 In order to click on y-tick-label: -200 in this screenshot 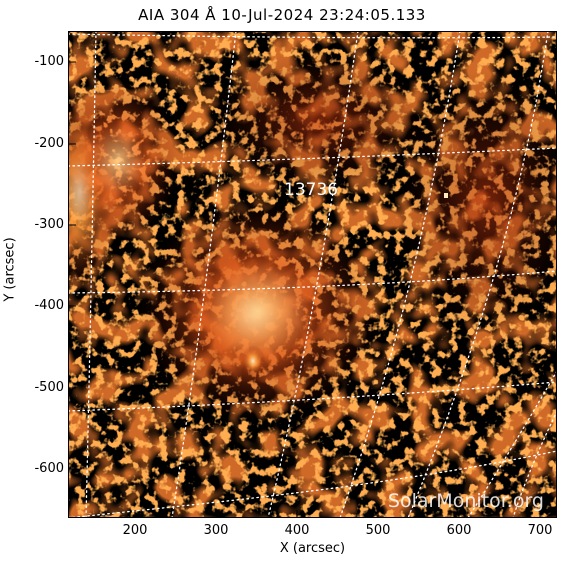, I will do `click(49, 143)`.